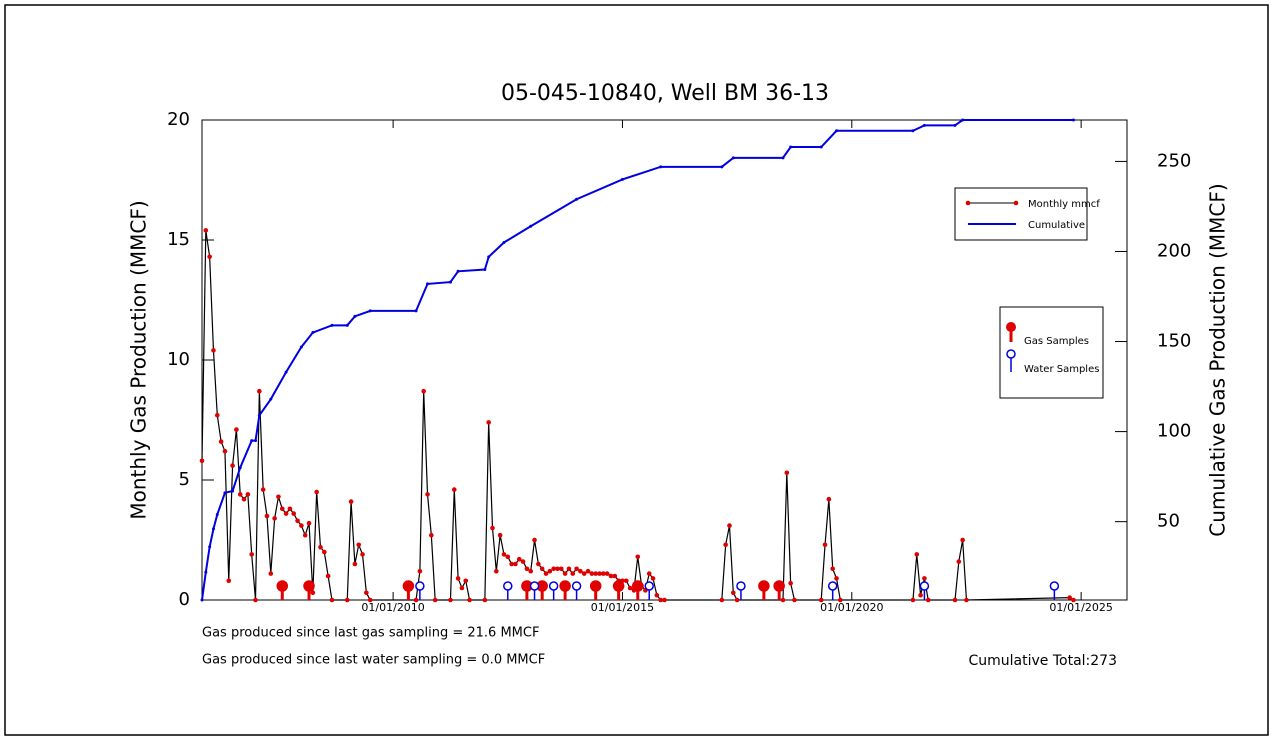 The image size is (1274, 741). What do you see at coordinates (1061, 369) in the screenshot?
I see `legend-label: Water Samples` at bounding box center [1061, 369].